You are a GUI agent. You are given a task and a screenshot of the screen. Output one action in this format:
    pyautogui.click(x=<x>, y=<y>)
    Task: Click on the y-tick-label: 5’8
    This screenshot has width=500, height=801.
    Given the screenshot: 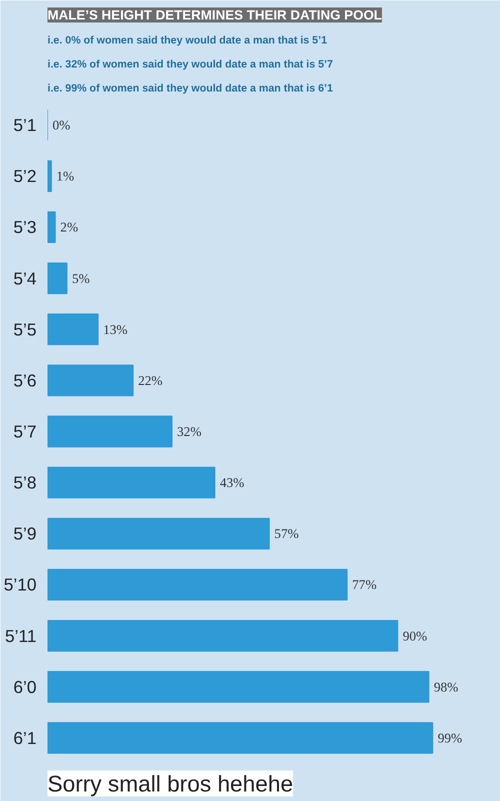 What is the action you would take?
    pyautogui.click(x=24, y=482)
    